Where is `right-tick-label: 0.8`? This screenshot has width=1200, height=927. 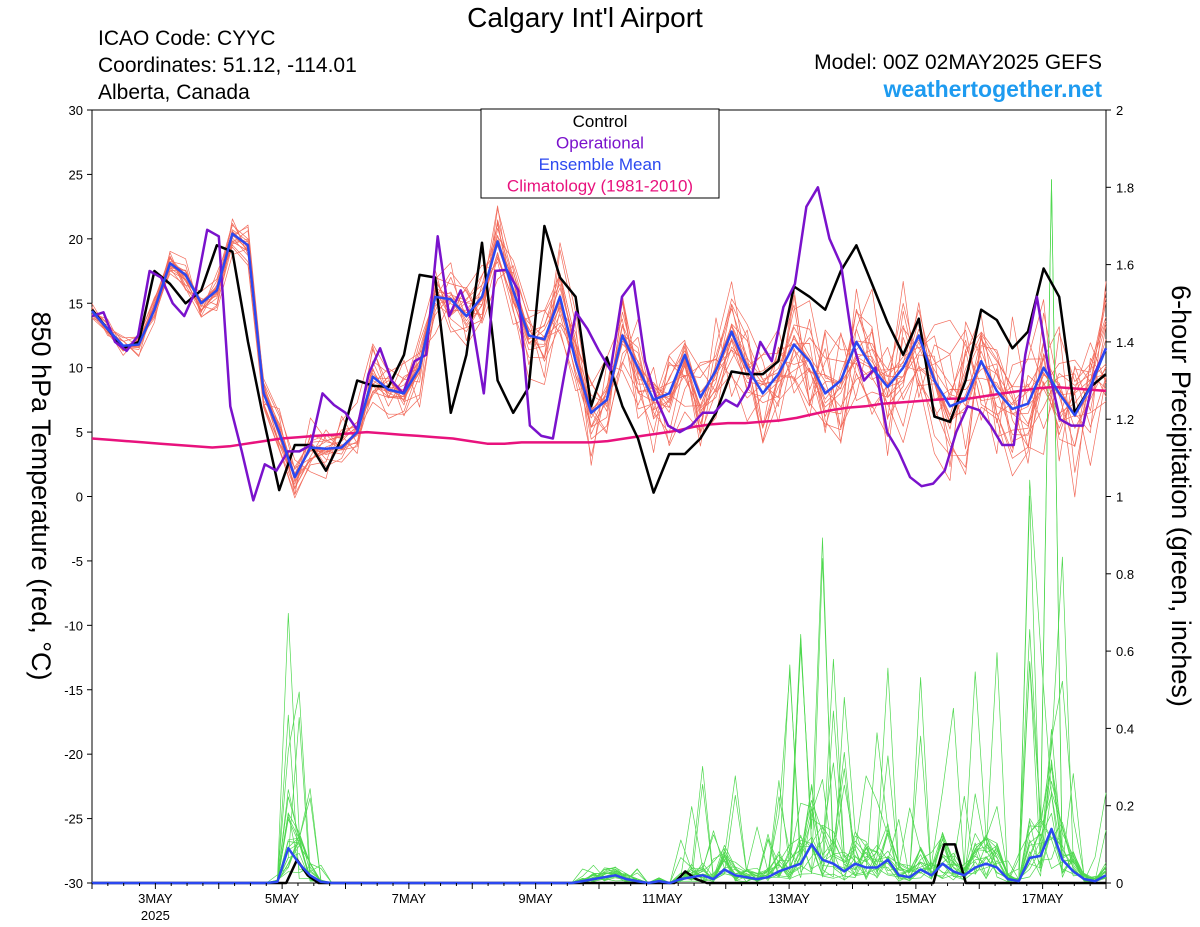
right-tick-label: 0.8 is located at coordinates (1125, 574).